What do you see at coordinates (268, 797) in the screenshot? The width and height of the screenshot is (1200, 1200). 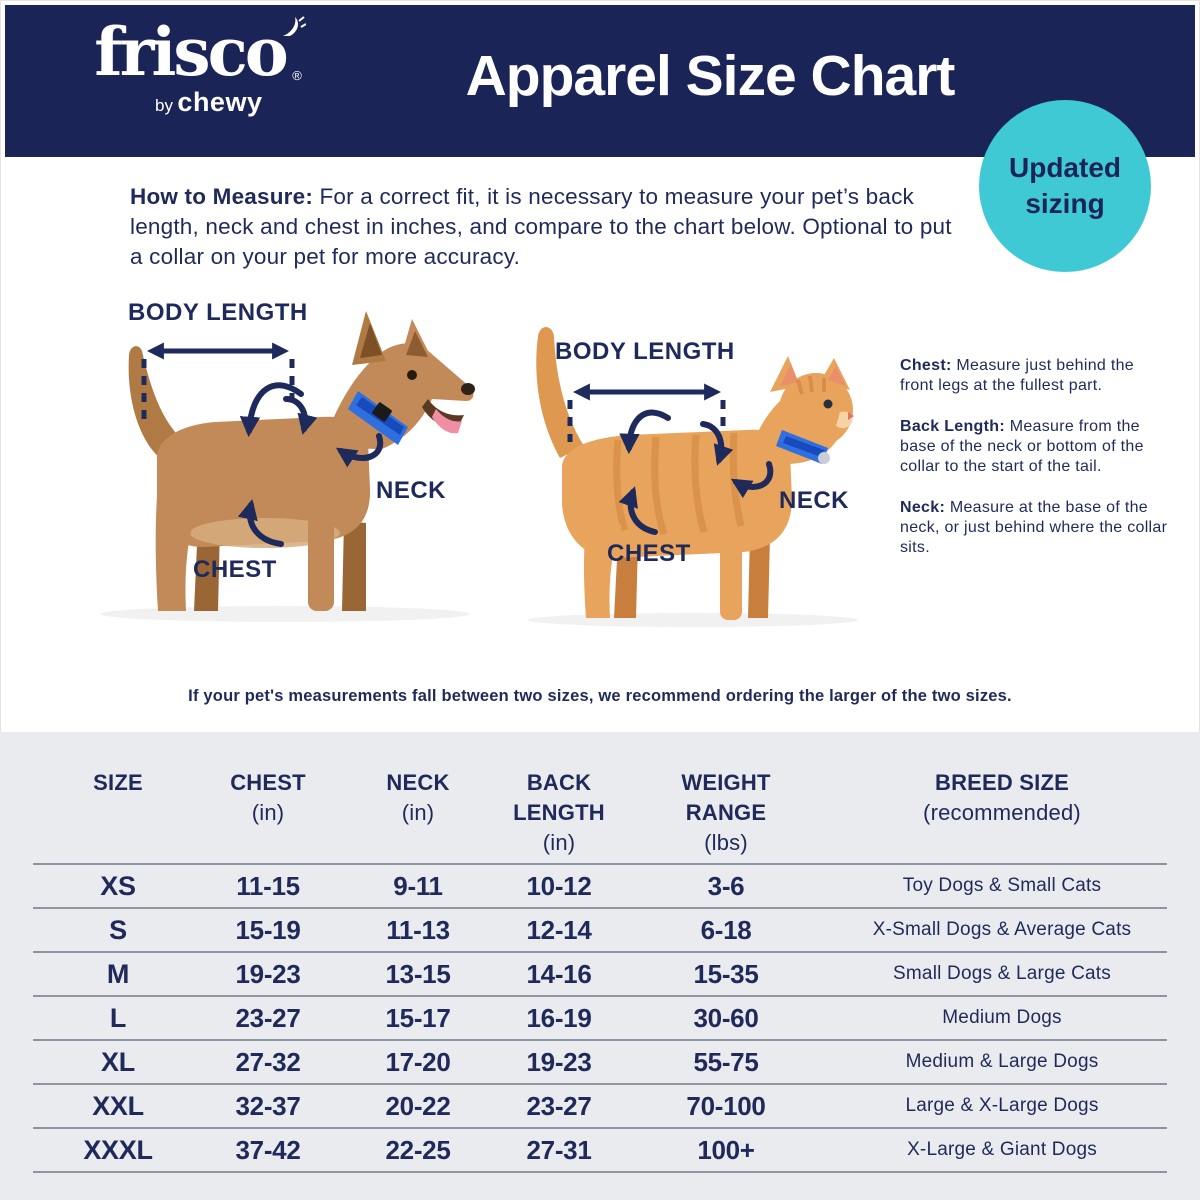 I see `column-header: CHEST (in)` at bounding box center [268, 797].